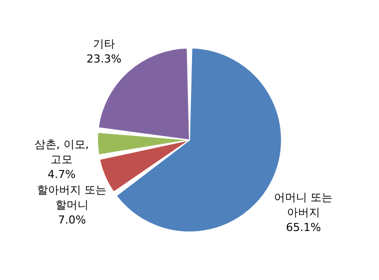  Describe the element at coordinates (72, 198) in the screenshot. I see `slice-label: 할아버지 또는 할머니` at that location.